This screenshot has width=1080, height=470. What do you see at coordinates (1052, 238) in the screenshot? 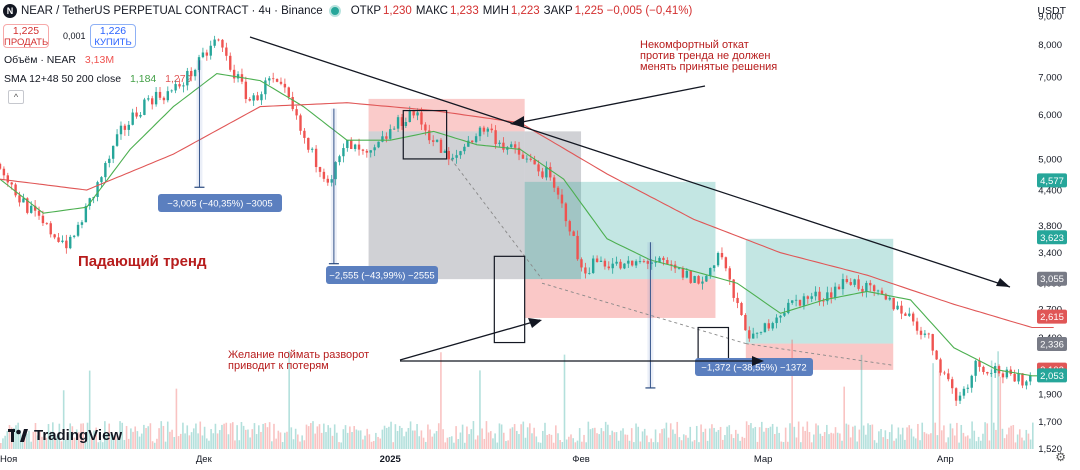
I see `price-badge-label: 3,623` at bounding box center [1052, 238].